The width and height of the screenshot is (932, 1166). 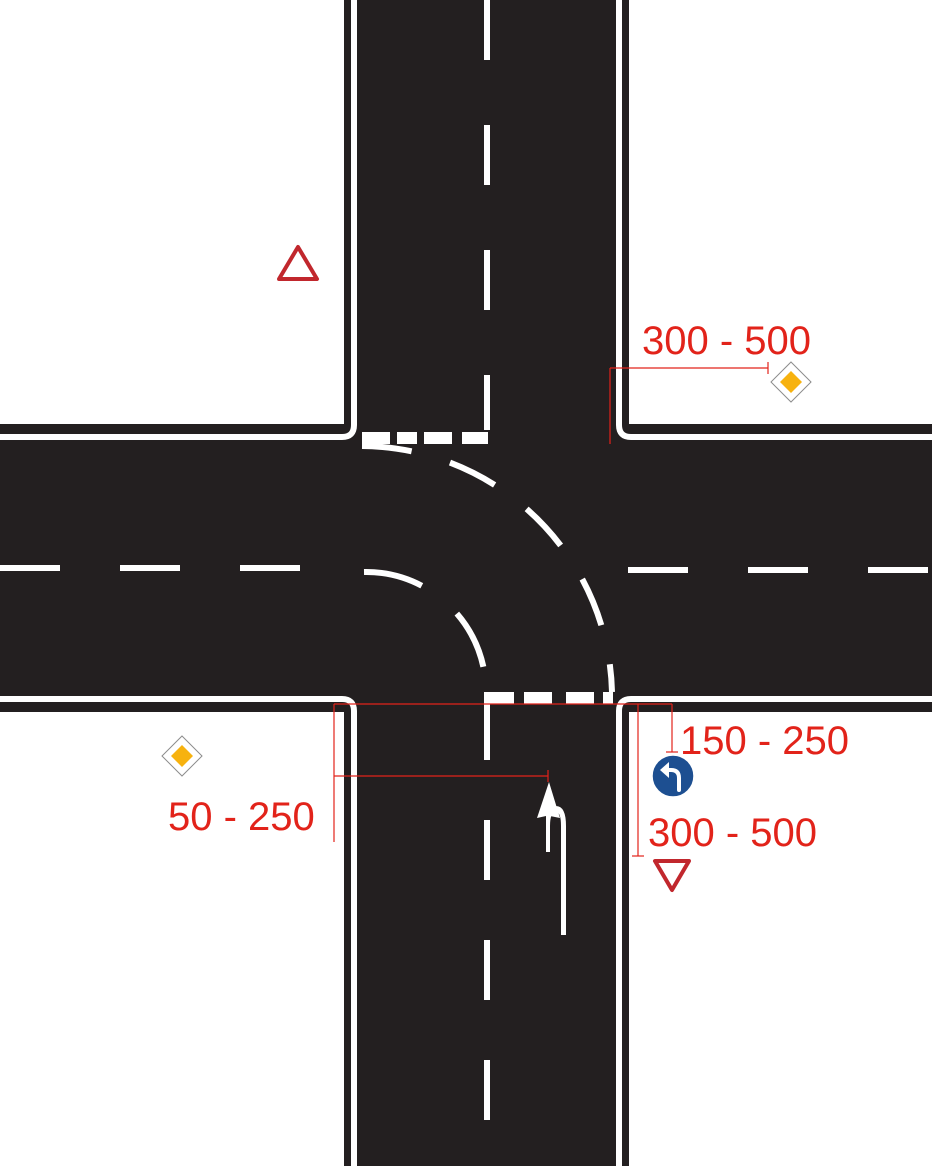 I want to click on edge-line-top-right, so click(x=774, y=220).